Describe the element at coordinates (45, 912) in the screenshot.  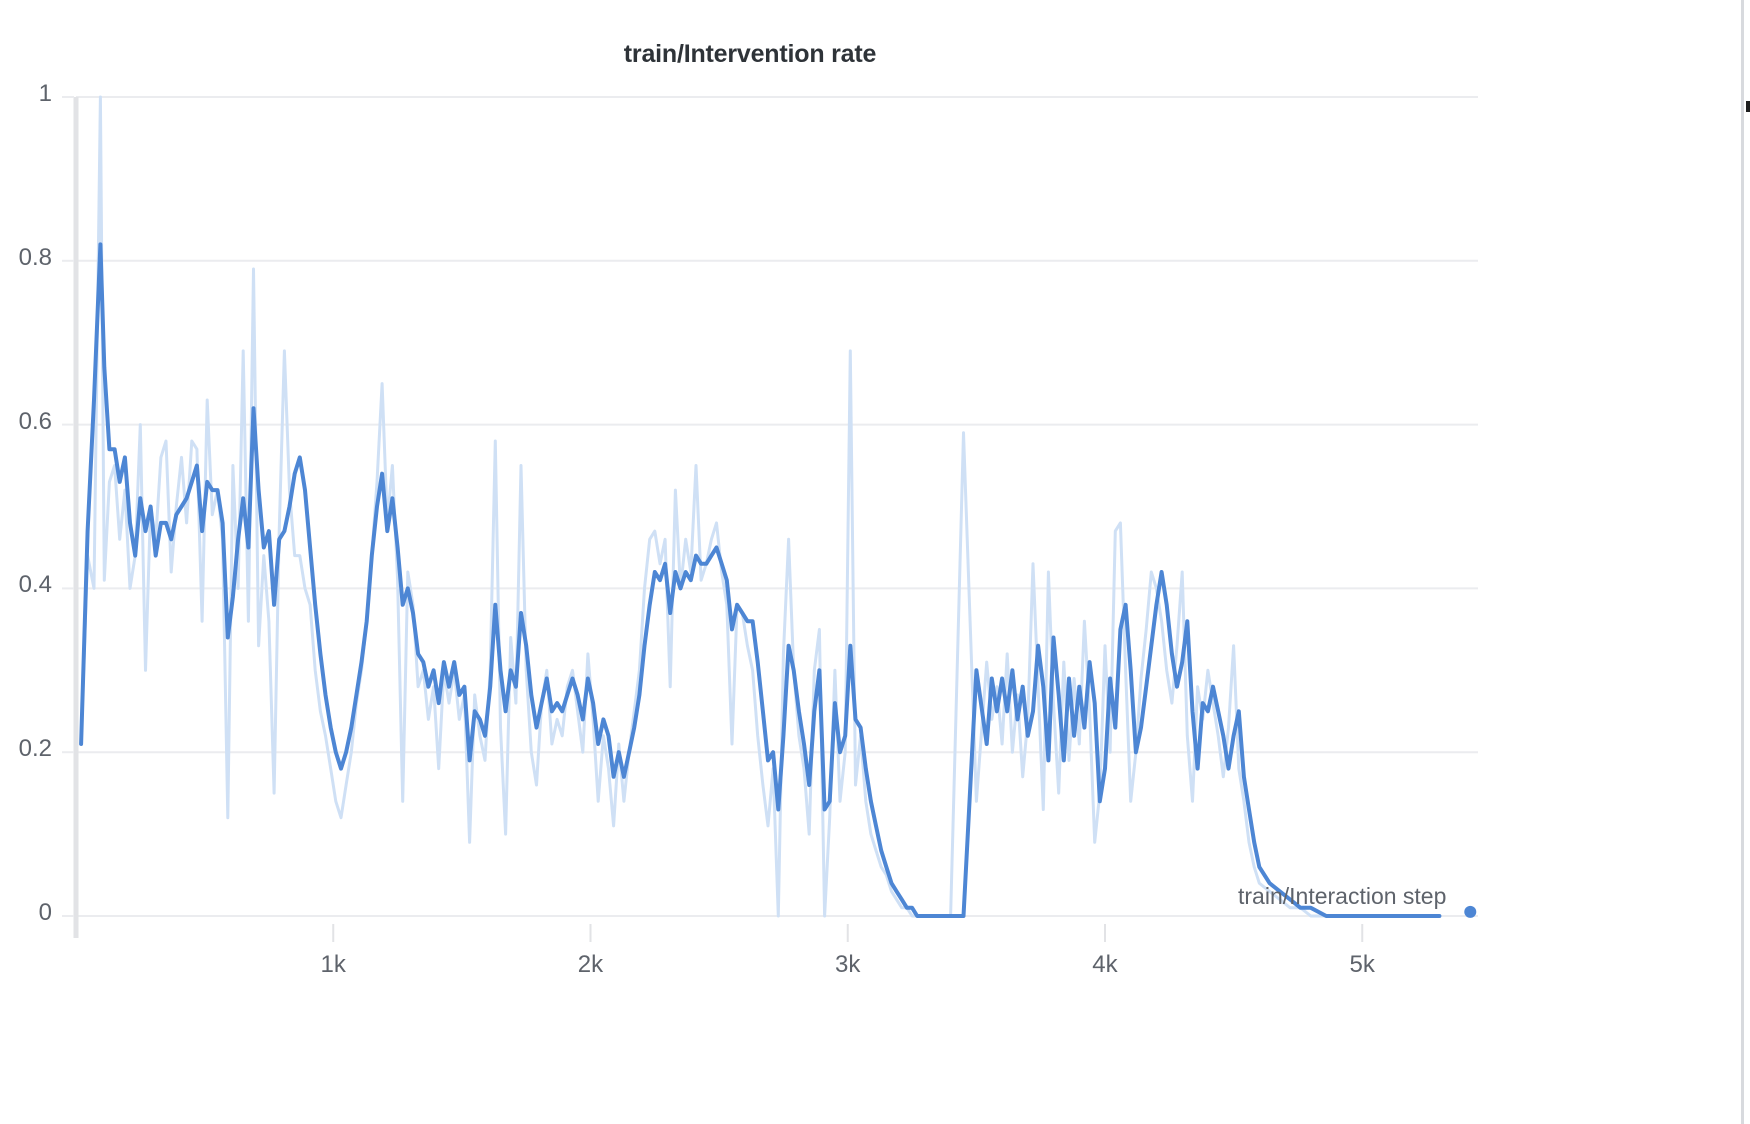
I see `y-axis-tick-label: 0` at that location.